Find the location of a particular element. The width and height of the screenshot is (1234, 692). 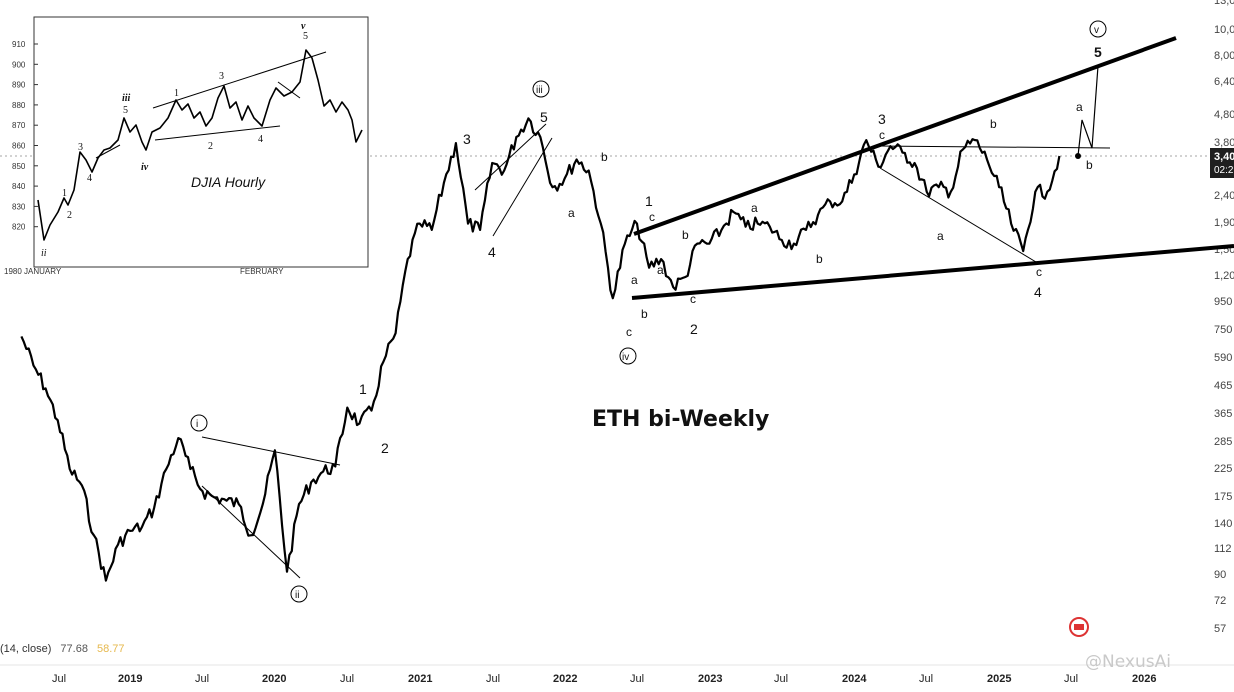

inset-x-label-feb: FEBRUARY is located at coordinates (262, 271).